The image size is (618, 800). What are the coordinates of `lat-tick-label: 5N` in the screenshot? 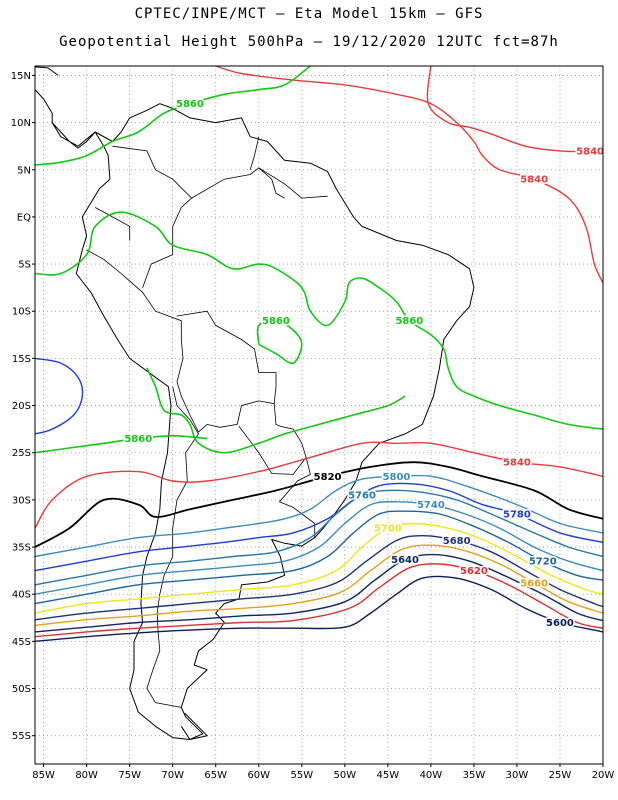 It's located at (24, 170).